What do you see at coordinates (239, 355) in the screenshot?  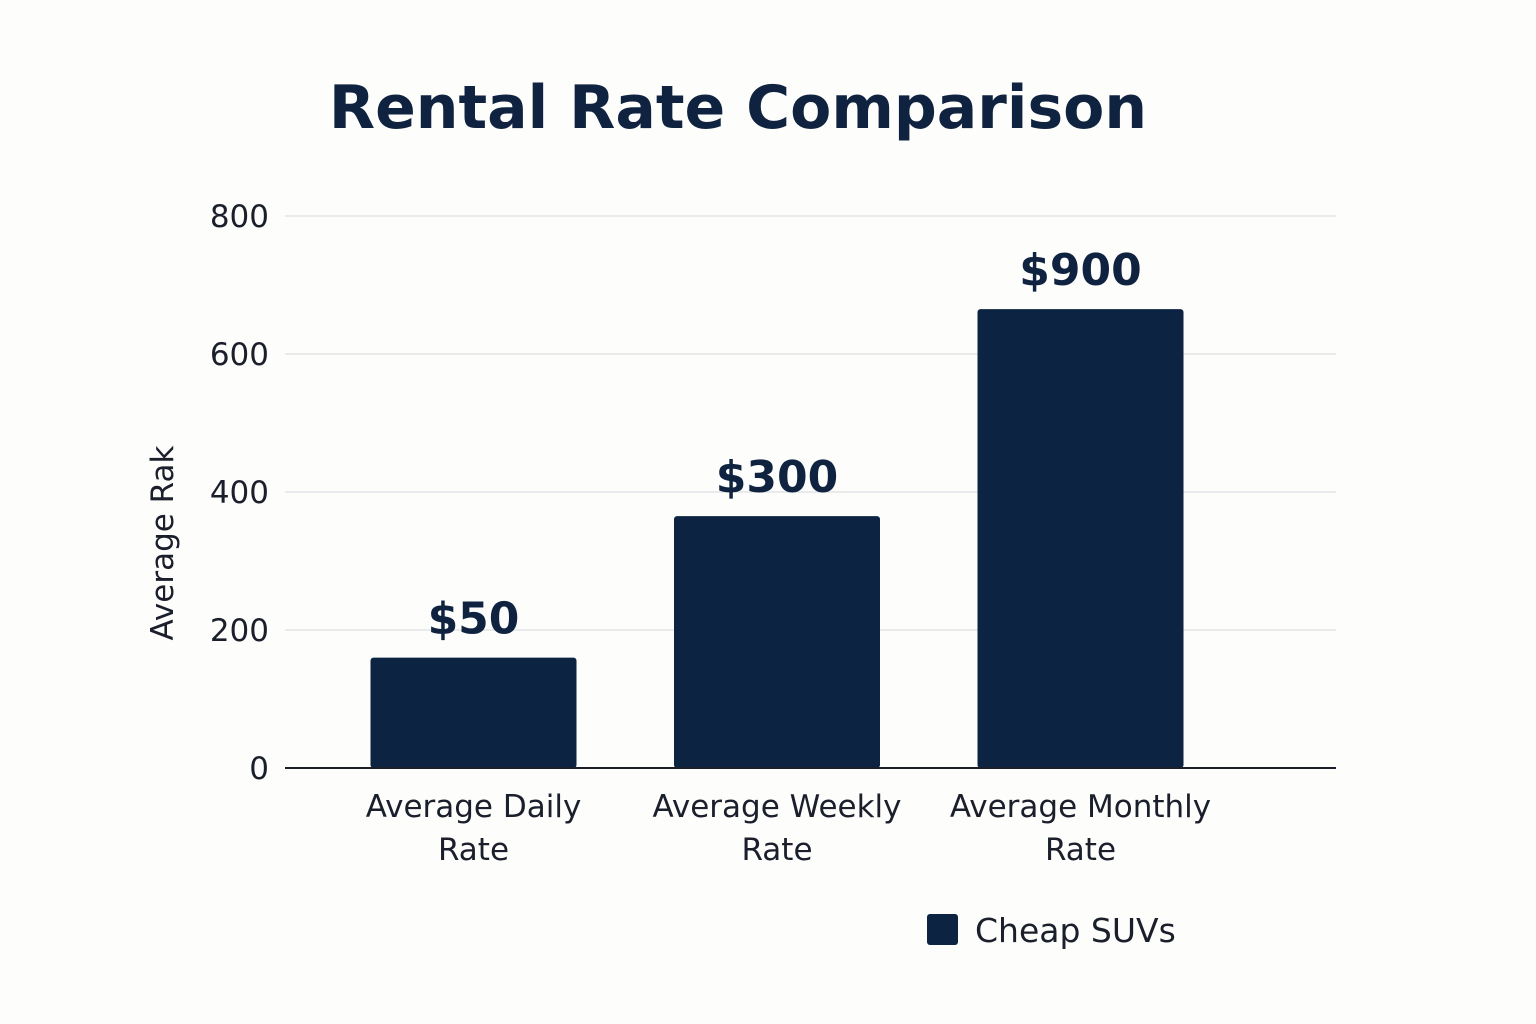 I see `y-tick-label: 600` at bounding box center [239, 355].